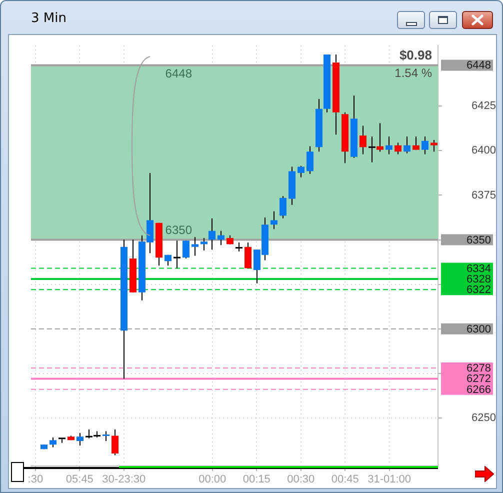 This screenshot has height=493, width=503. Describe the element at coordinates (478, 390) in the screenshot. I see `ref-line-label: 6266` at that location.